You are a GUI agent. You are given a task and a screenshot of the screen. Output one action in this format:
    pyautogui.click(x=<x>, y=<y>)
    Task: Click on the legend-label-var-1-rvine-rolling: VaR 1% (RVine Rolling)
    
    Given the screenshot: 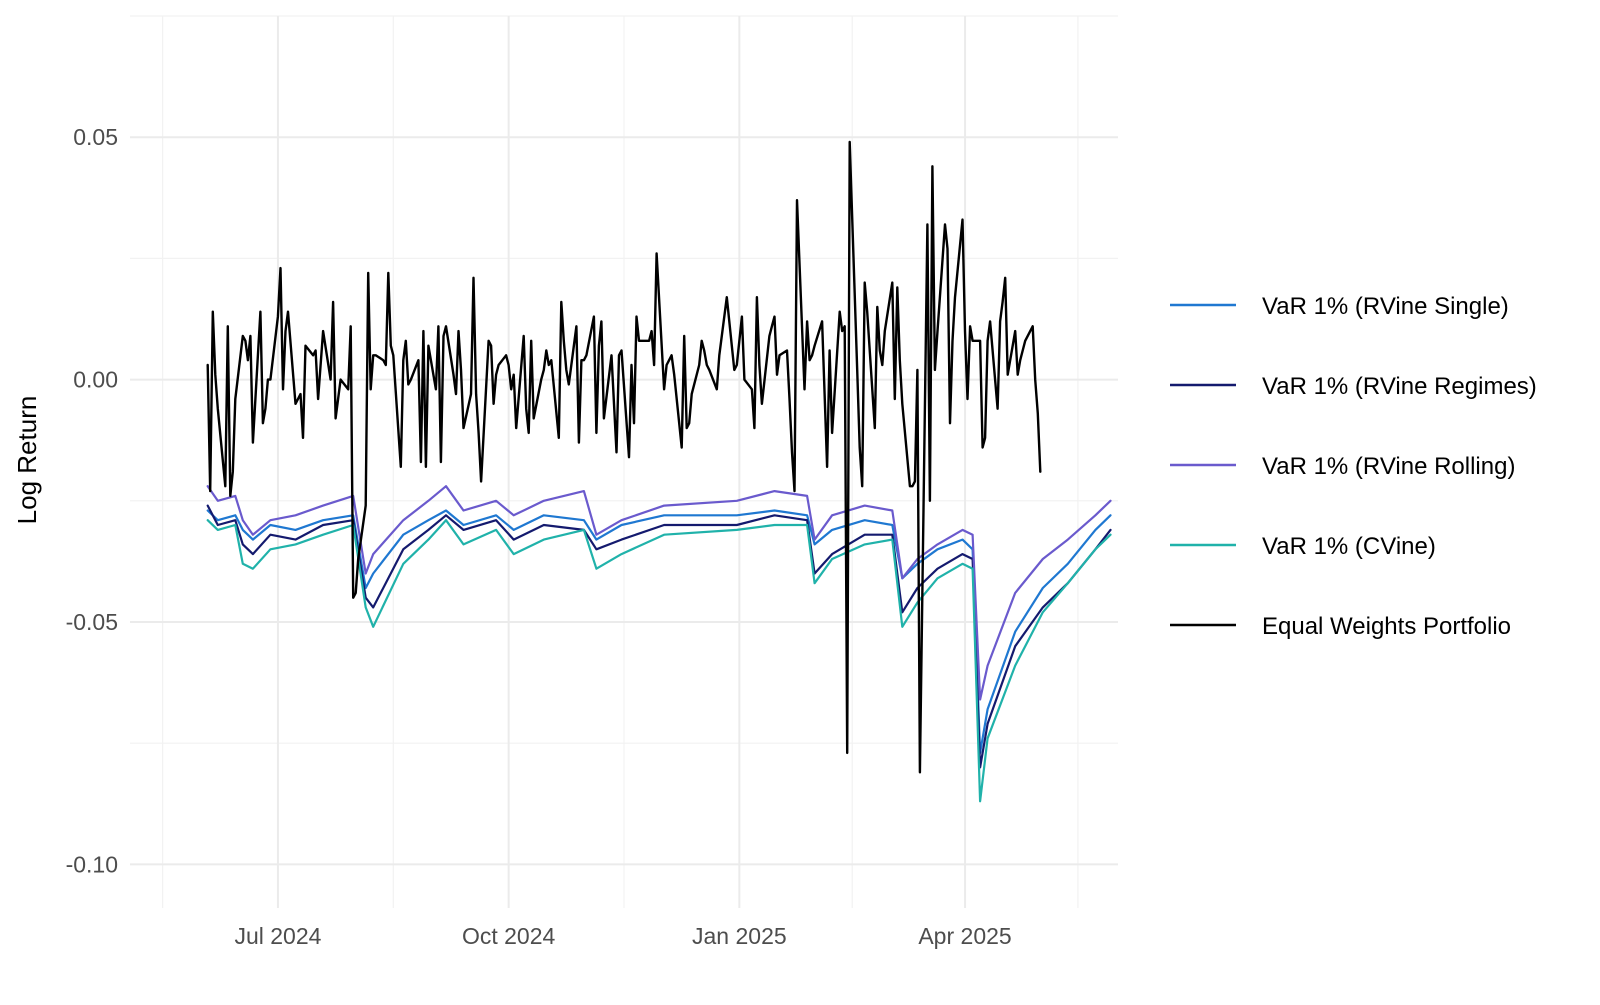 What is the action you would take?
    pyautogui.click(x=1388, y=466)
    